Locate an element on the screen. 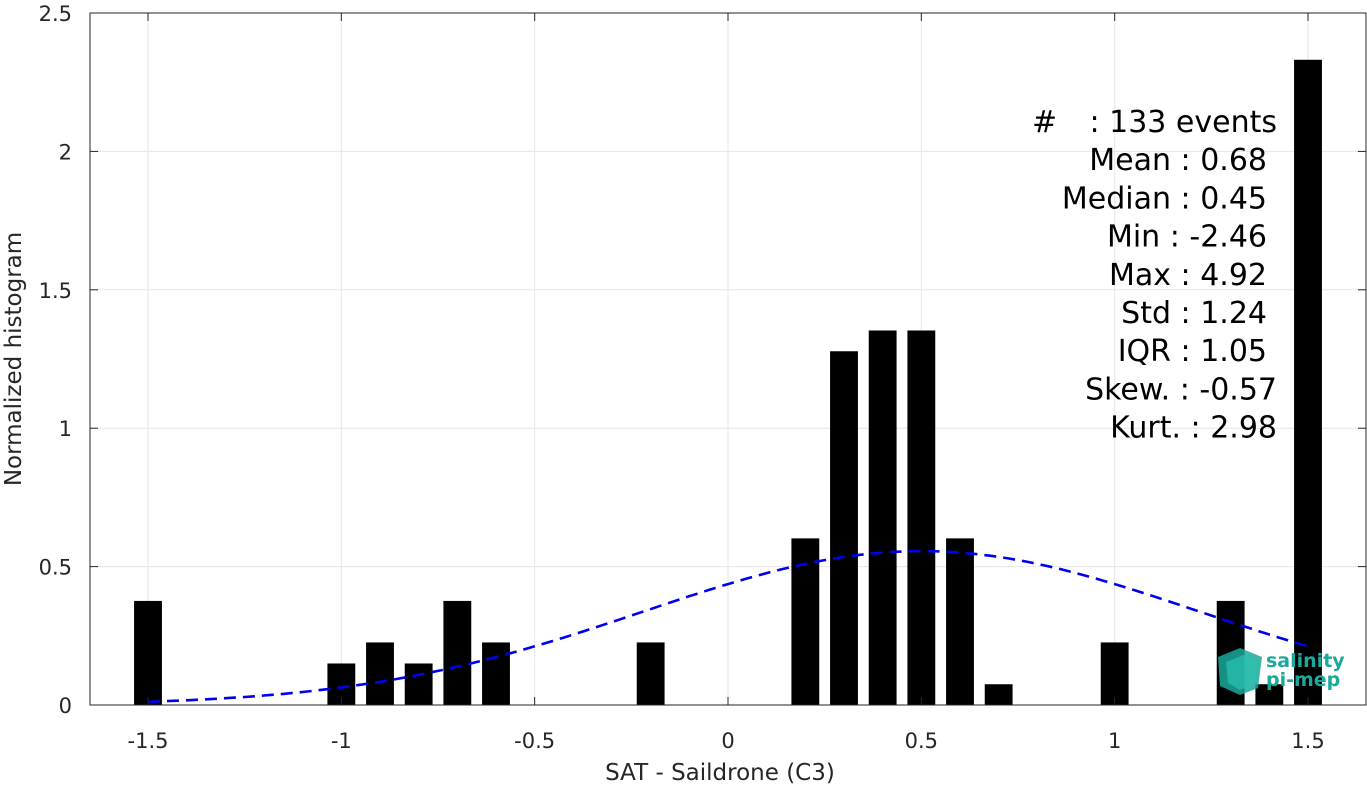  stat-label: Min is located at coordinates (1138, 237).